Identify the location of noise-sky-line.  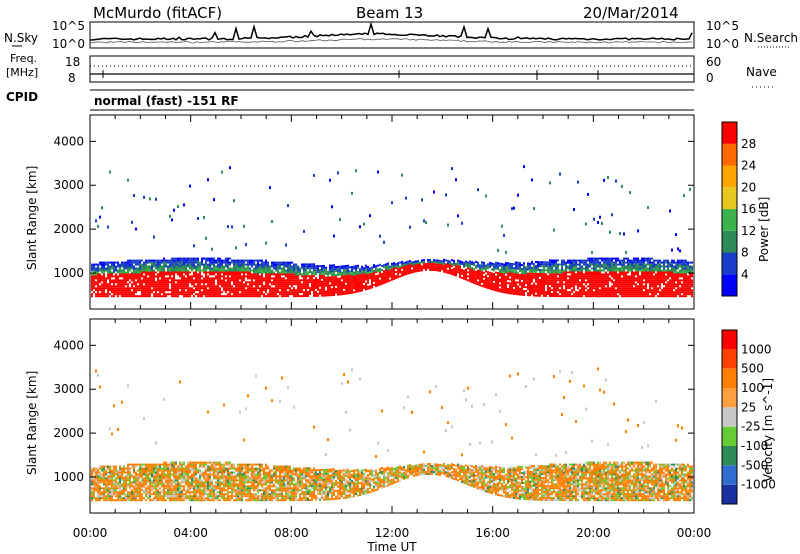
(391, 31).